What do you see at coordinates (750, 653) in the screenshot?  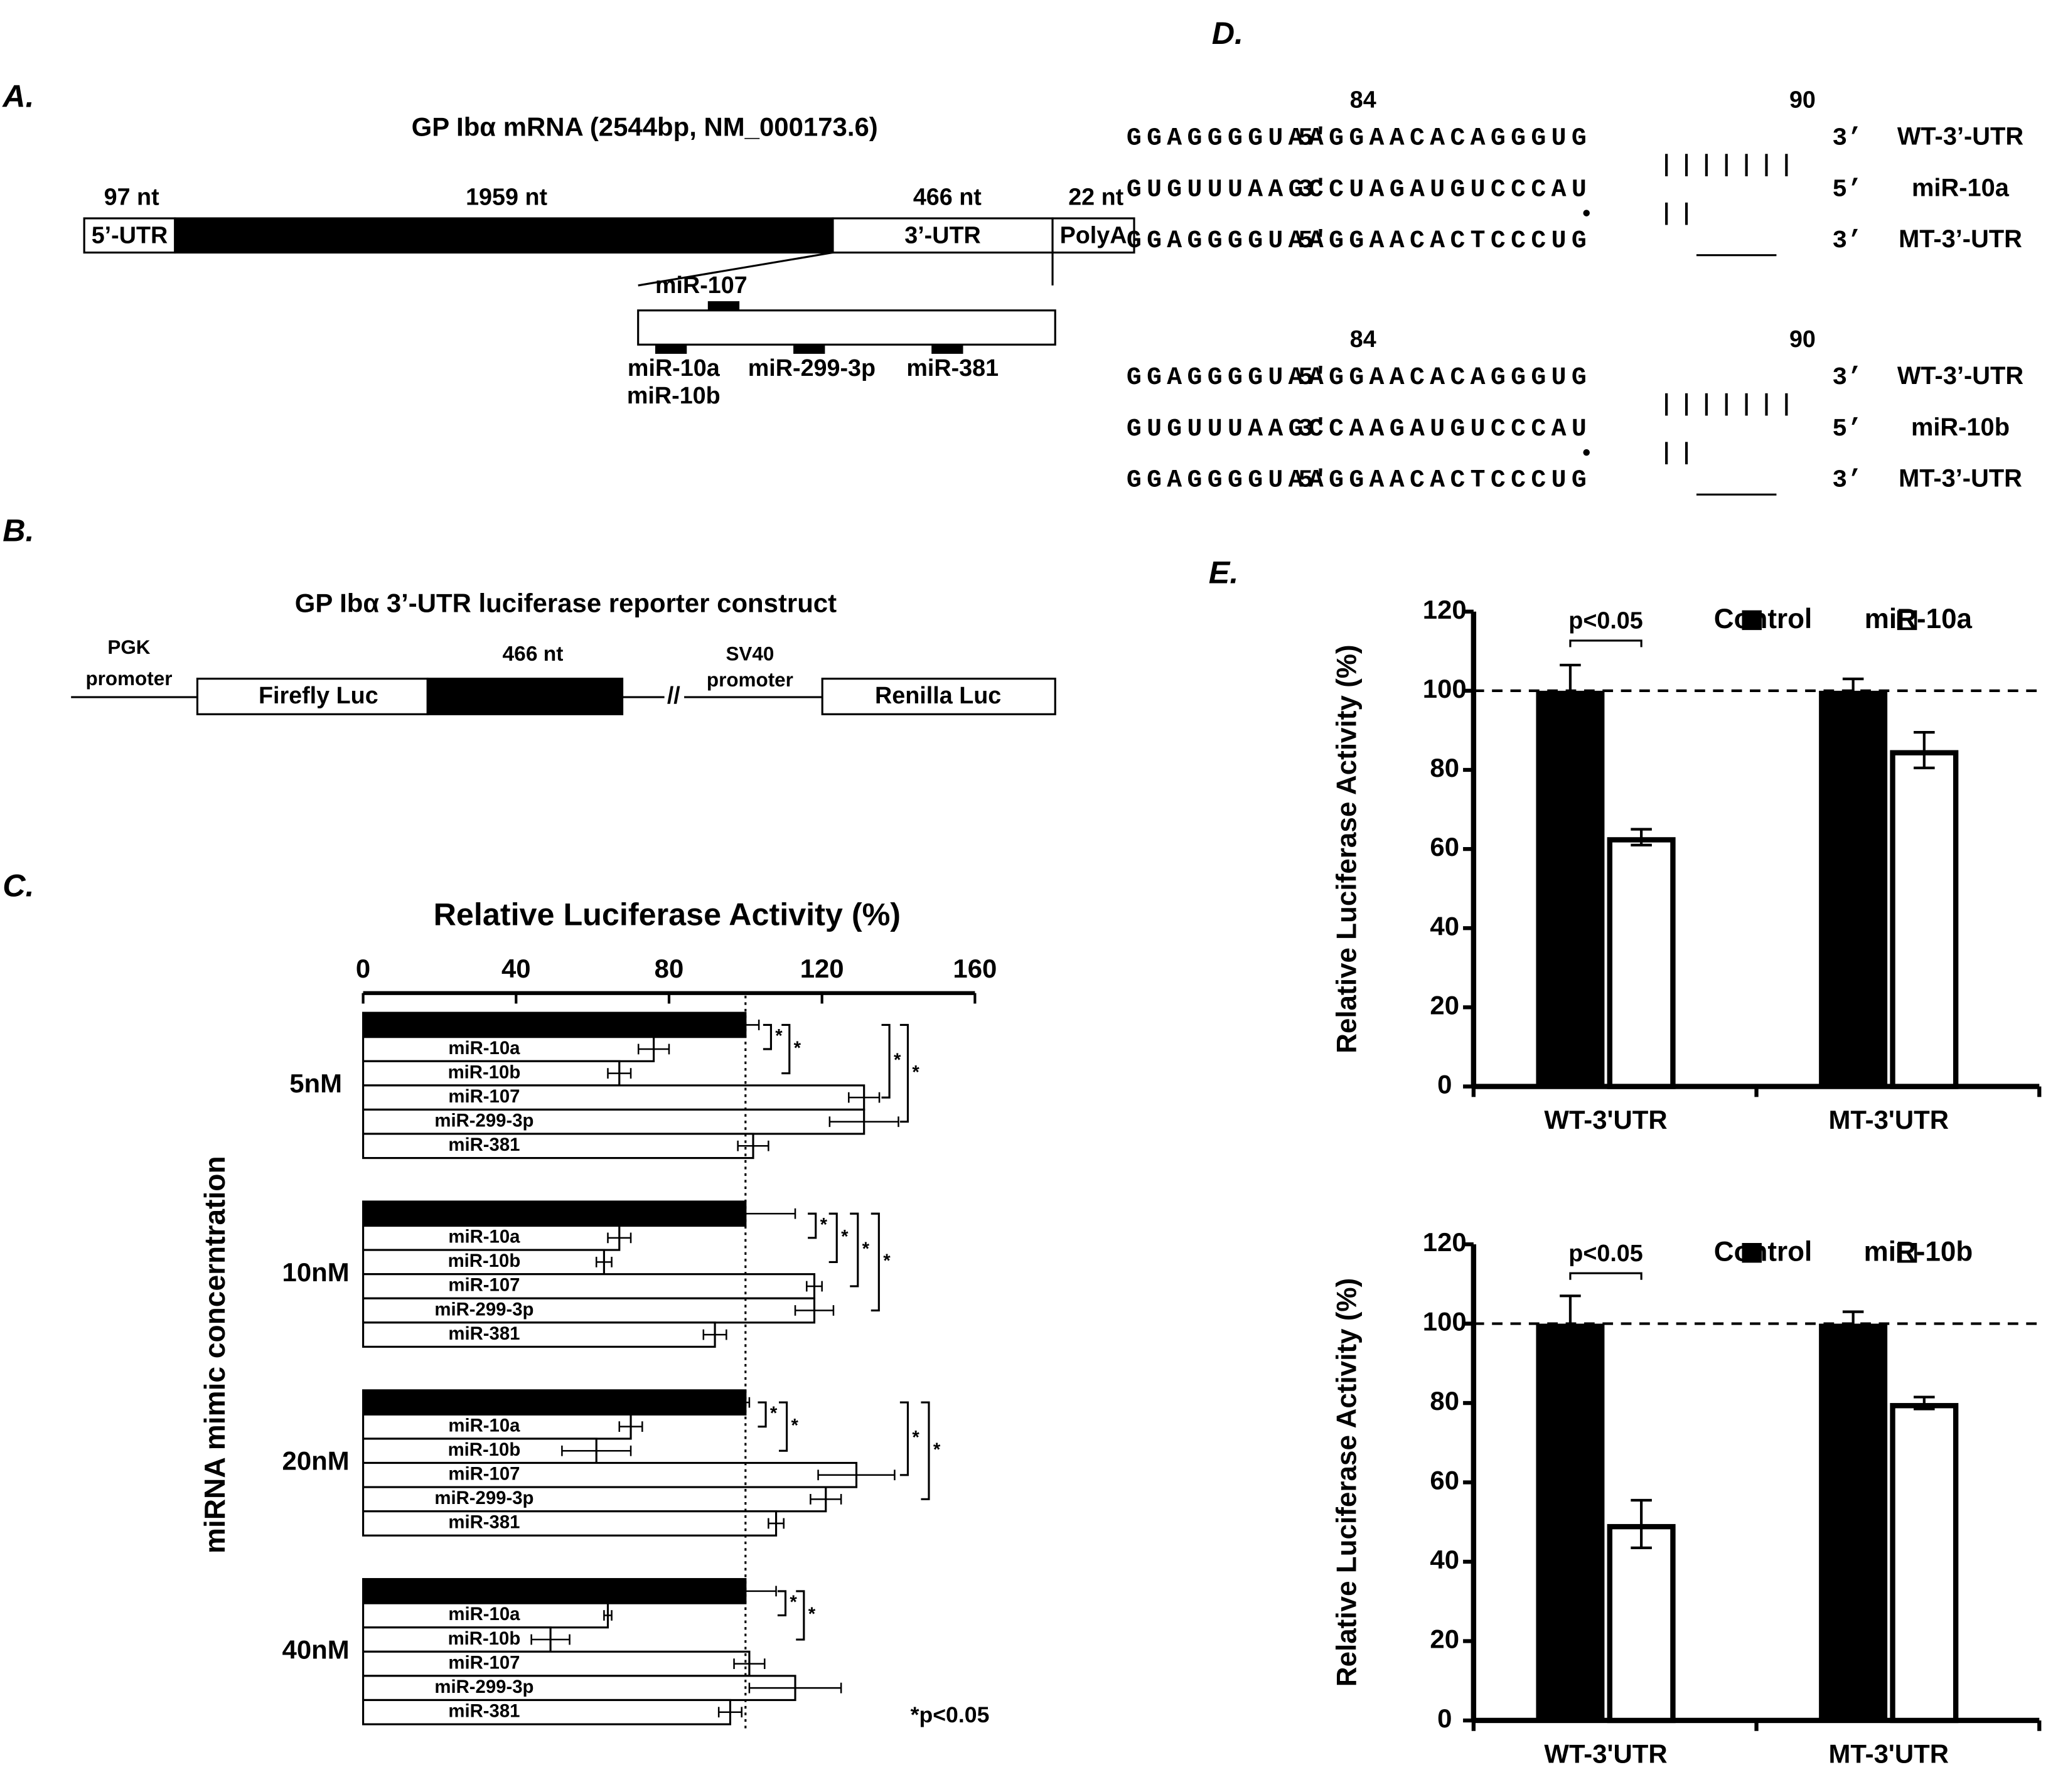 I see `promoter-label: SV40` at bounding box center [750, 653].